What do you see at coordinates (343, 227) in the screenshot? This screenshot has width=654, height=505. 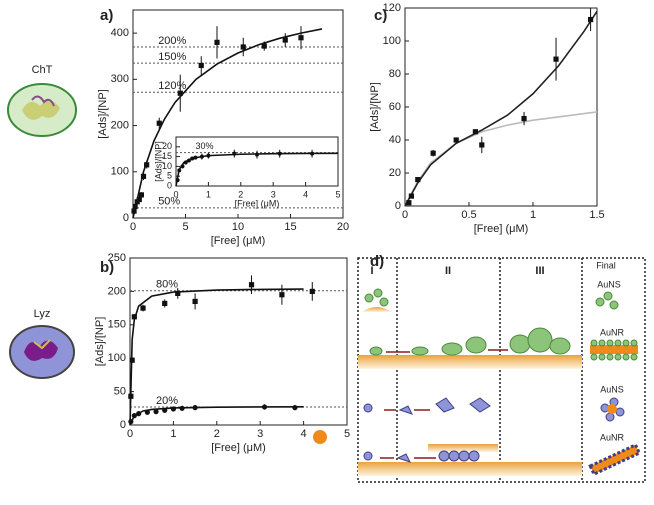 I see `x-tick-label: 20` at bounding box center [343, 227].